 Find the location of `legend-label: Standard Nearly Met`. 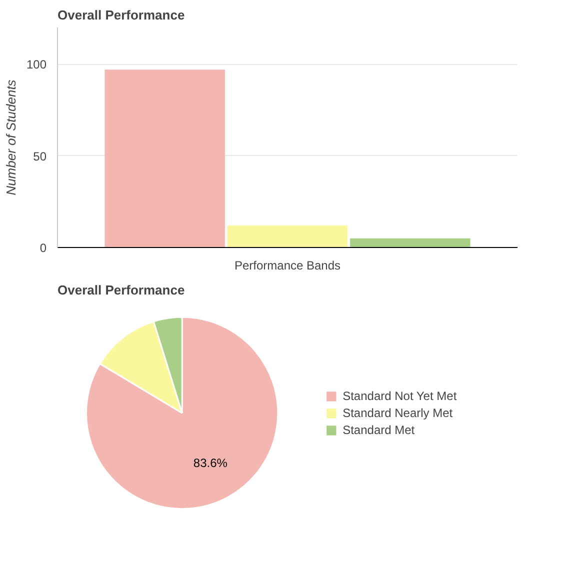

legend-label: Standard Nearly Met is located at coordinates (397, 413).